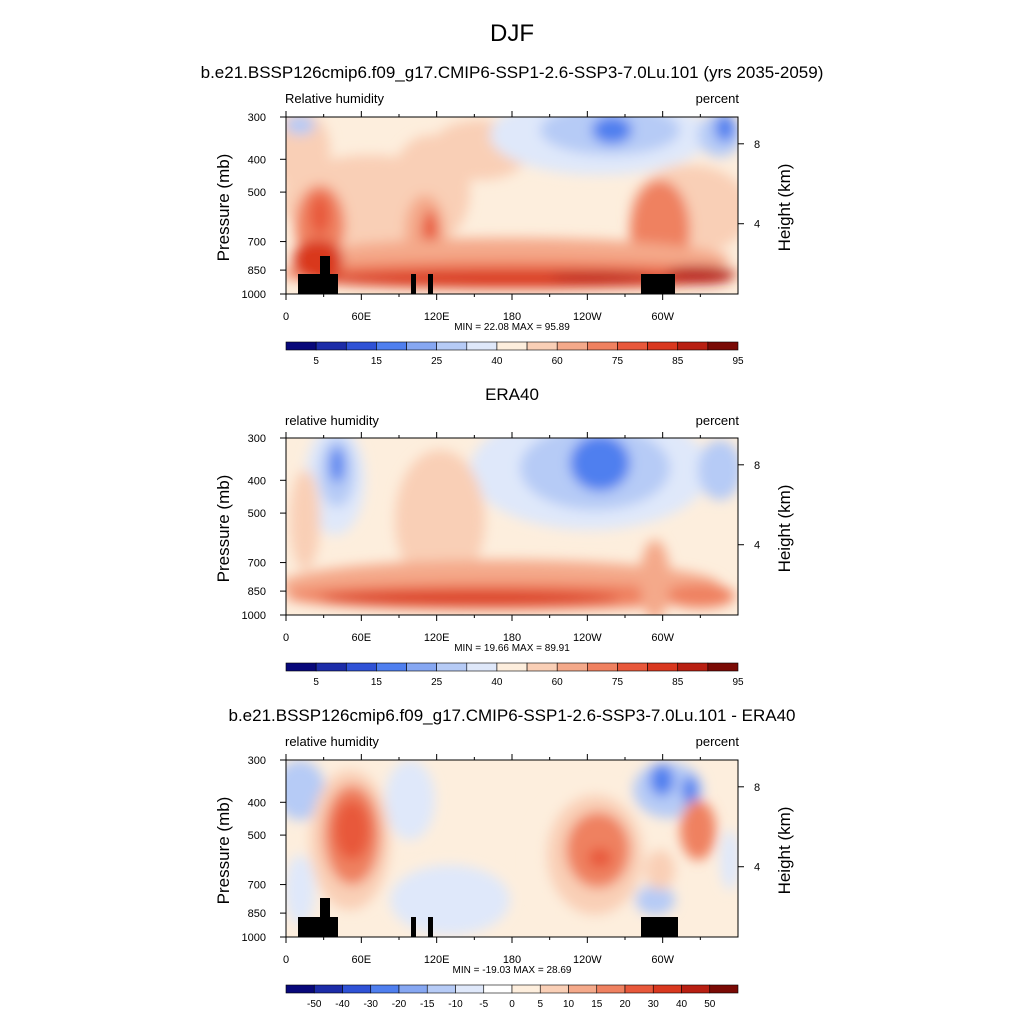 This screenshot has height=1024, width=1024. I want to click on colorbar-label: -15, so click(427, 1004).